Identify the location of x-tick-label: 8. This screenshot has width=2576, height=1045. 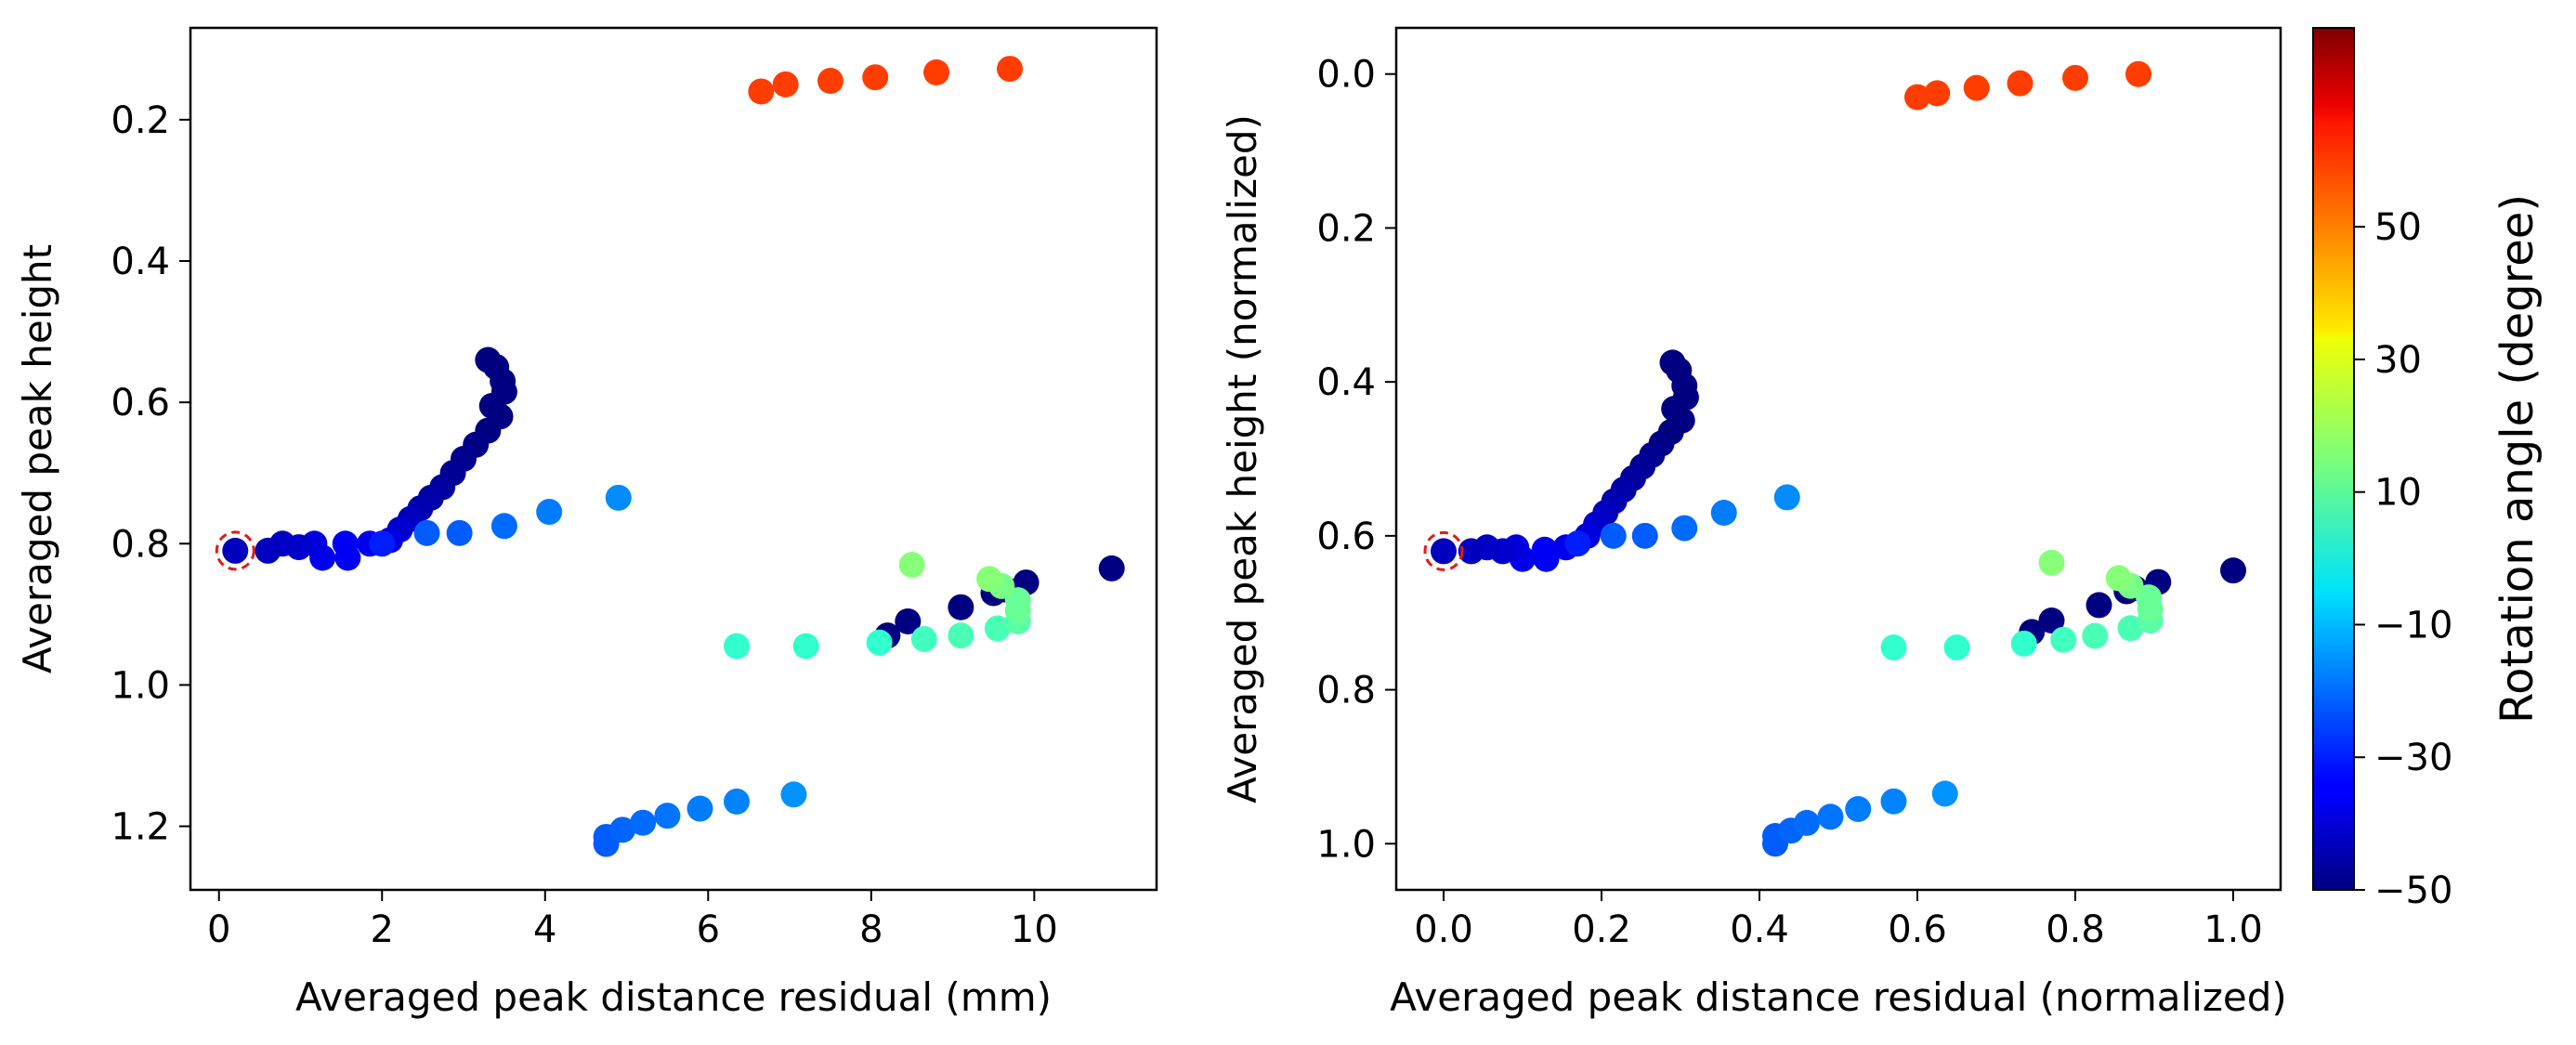
(871, 929).